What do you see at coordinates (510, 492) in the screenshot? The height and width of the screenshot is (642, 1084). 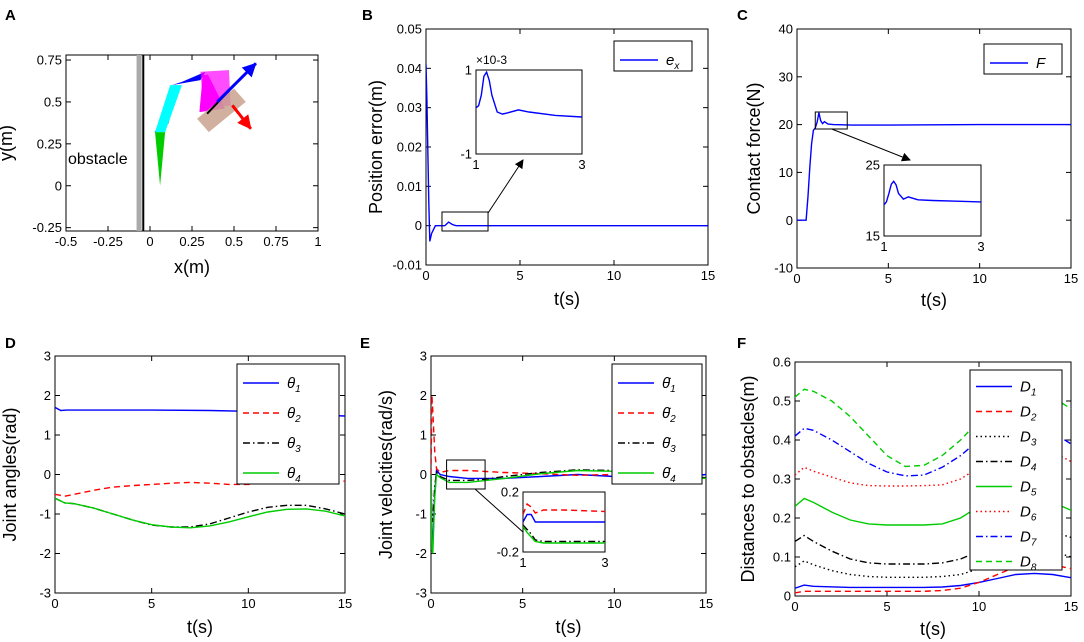 I see `y-tick-label: 0.2` at bounding box center [510, 492].